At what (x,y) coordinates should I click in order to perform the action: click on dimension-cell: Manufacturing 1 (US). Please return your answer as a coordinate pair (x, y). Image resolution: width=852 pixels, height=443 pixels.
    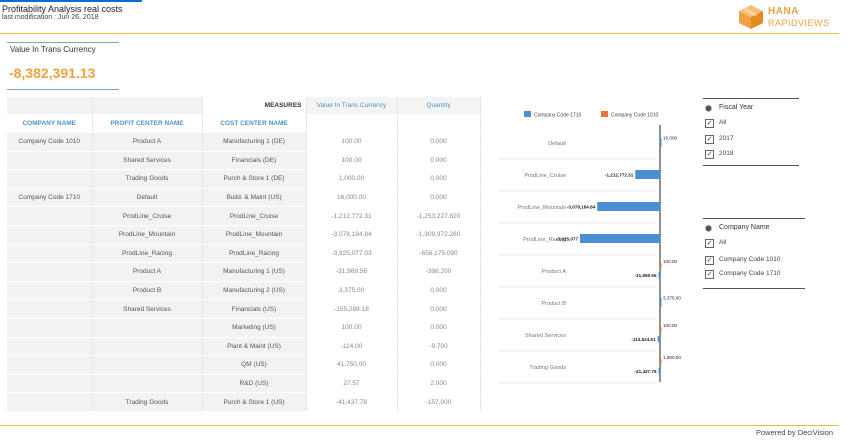
    Looking at the image, I should click on (254, 272).